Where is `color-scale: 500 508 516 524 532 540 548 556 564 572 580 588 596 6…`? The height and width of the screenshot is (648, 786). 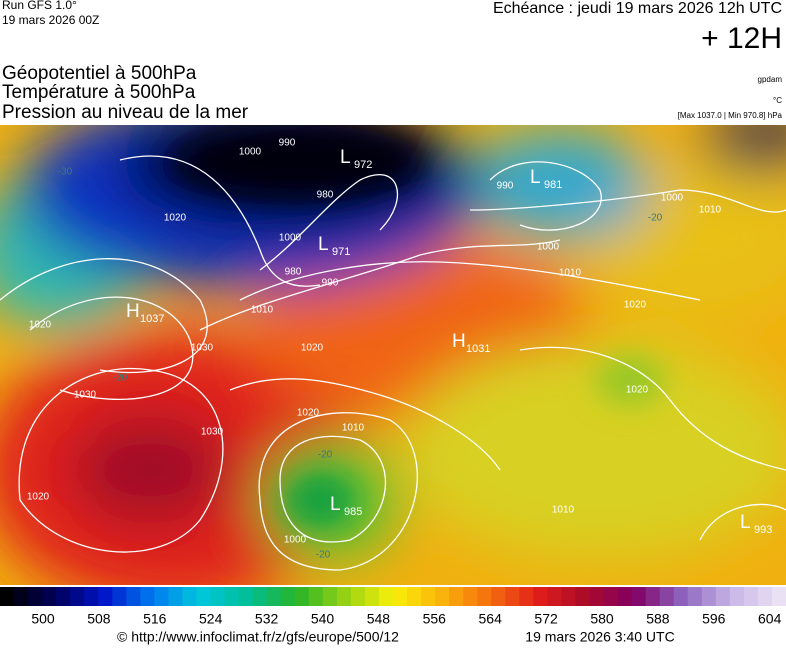 color-scale: 500 508 516 524 532 540 548 556 564 572 580 588 596 6… is located at coordinates (393, 607).